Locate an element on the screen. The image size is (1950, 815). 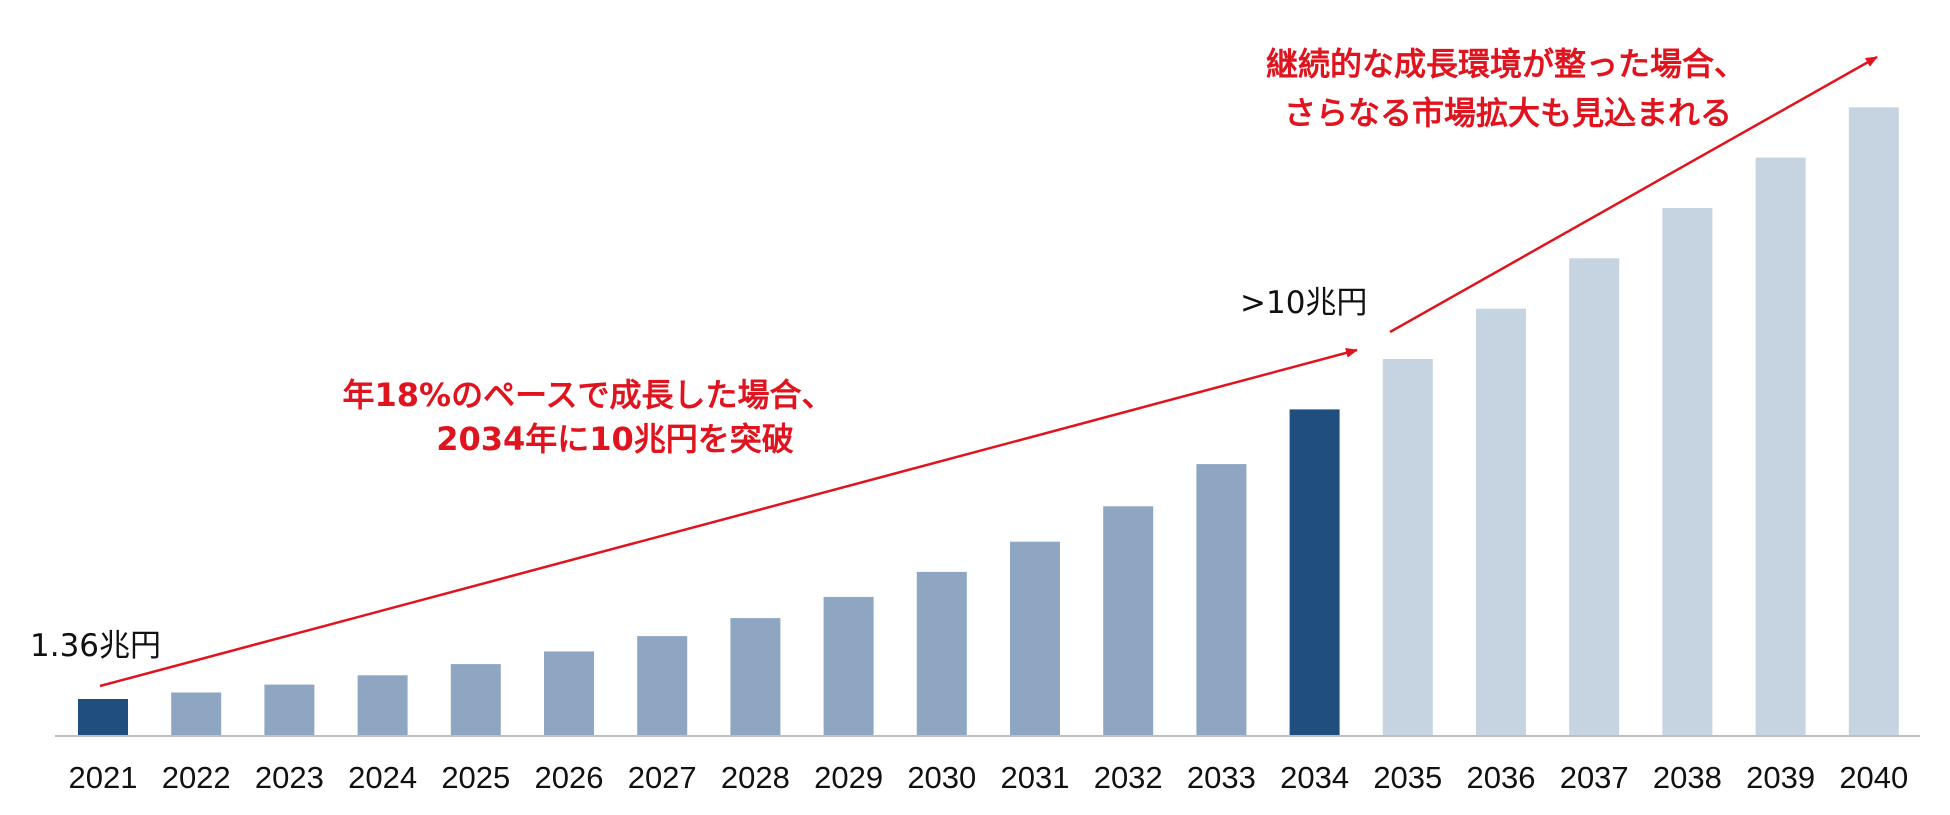
bar-2031 is located at coordinates (1035, 638).